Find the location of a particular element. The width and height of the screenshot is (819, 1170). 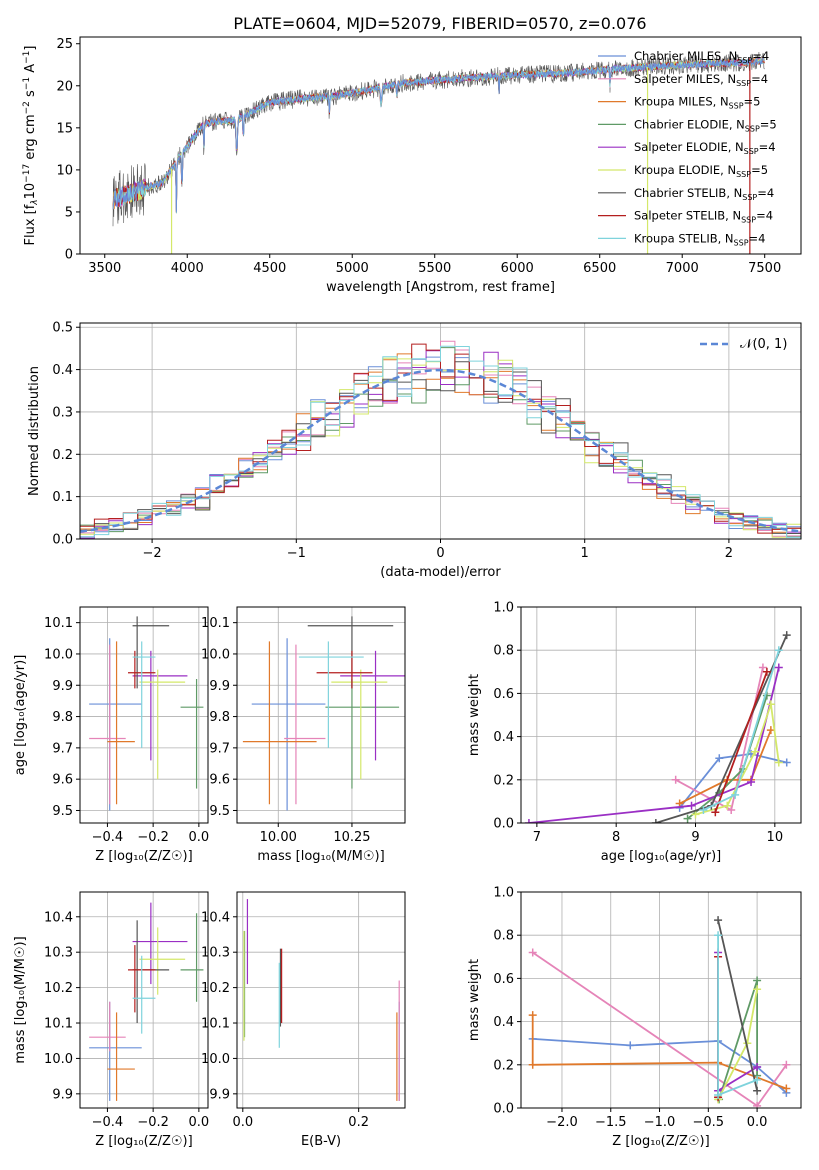

y-axis-label-part: 10 is located at coordinates (30, 191).